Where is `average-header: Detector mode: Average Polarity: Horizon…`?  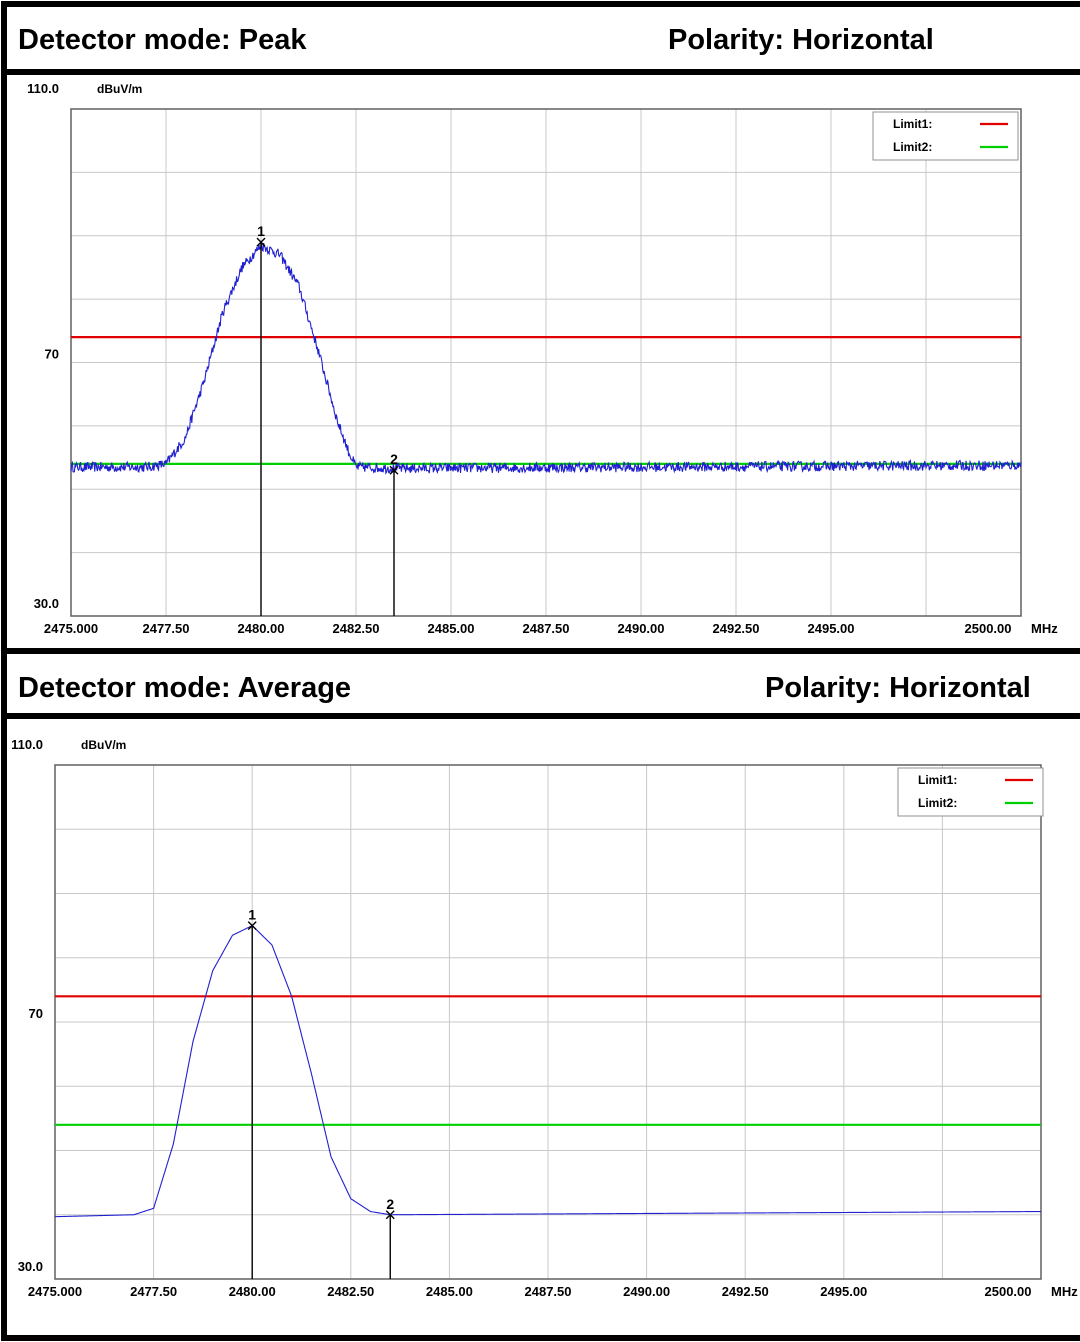
average-header: Detector mode: Average Polarity: Horizon… is located at coordinates (544, 688).